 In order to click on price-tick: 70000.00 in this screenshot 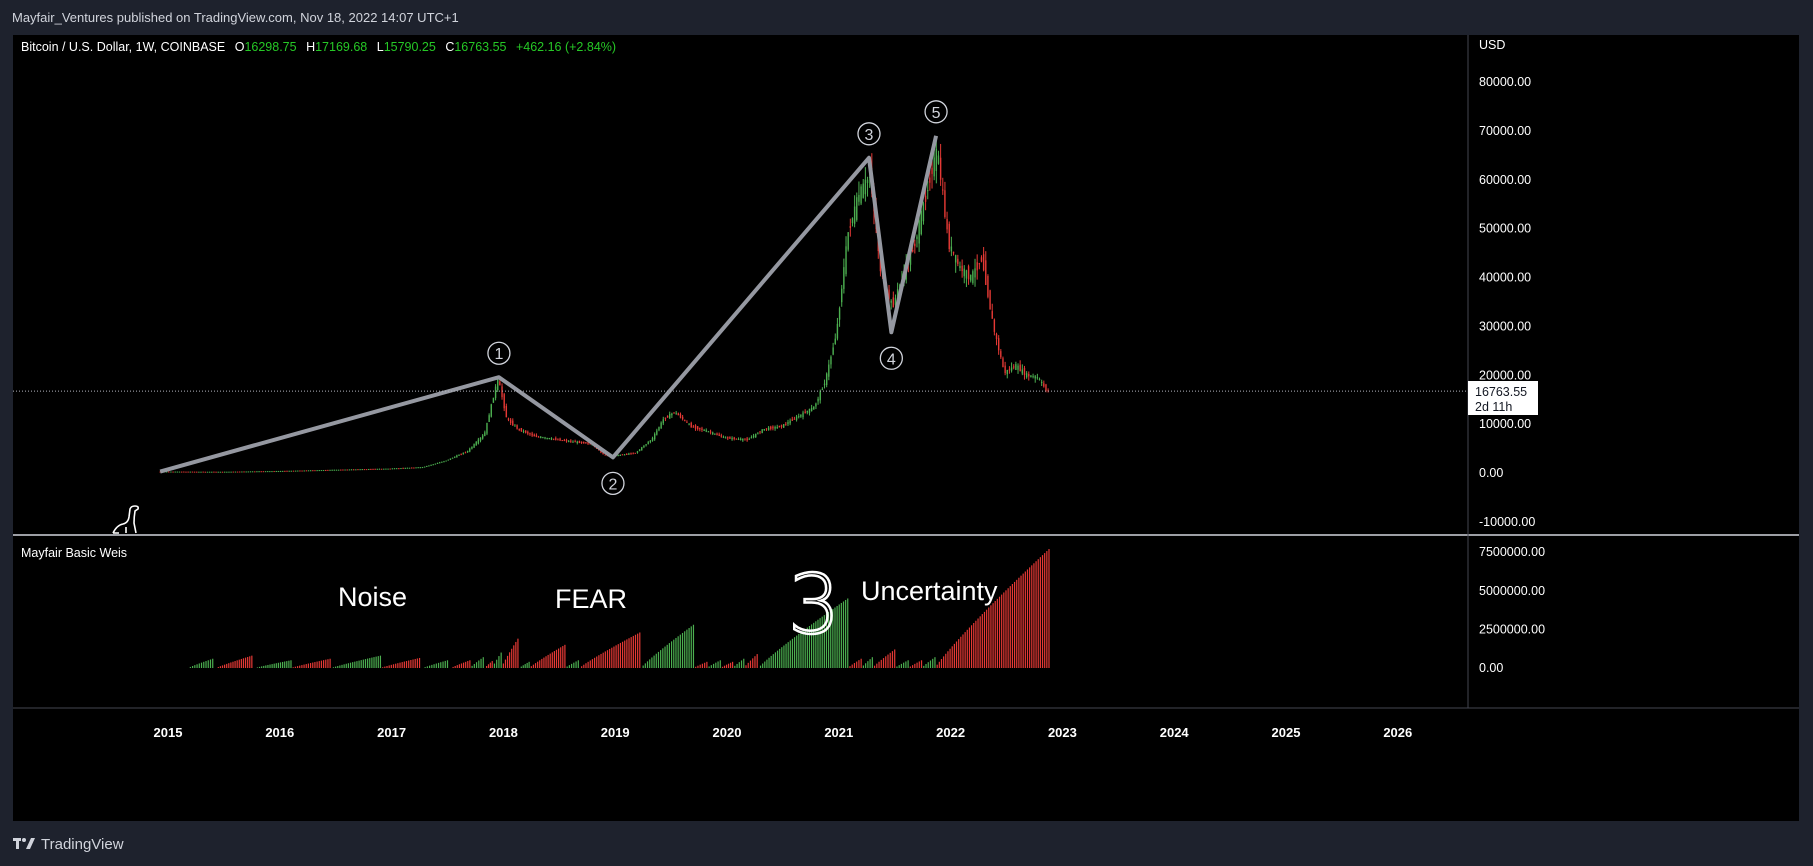, I will do `click(1505, 131)`.